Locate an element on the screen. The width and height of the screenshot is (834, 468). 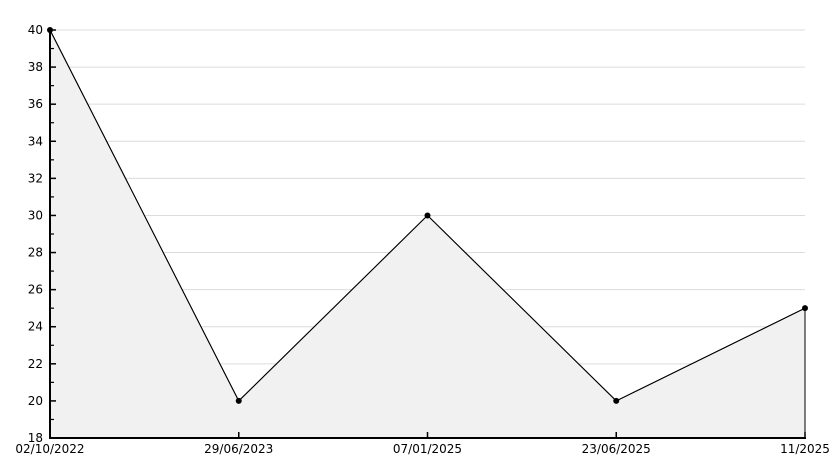
y-tick-label: 28 is located at coordinates (35, 253).